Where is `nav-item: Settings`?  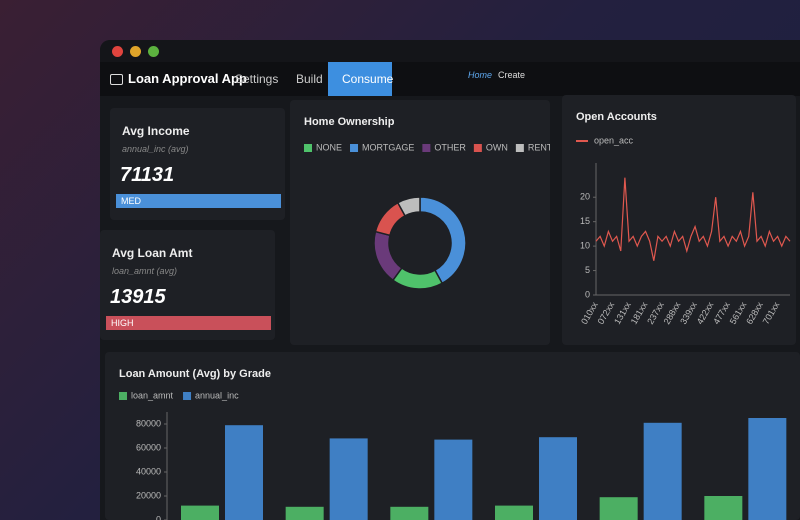 nav-item: Settings is located at coordinates (257, 79).